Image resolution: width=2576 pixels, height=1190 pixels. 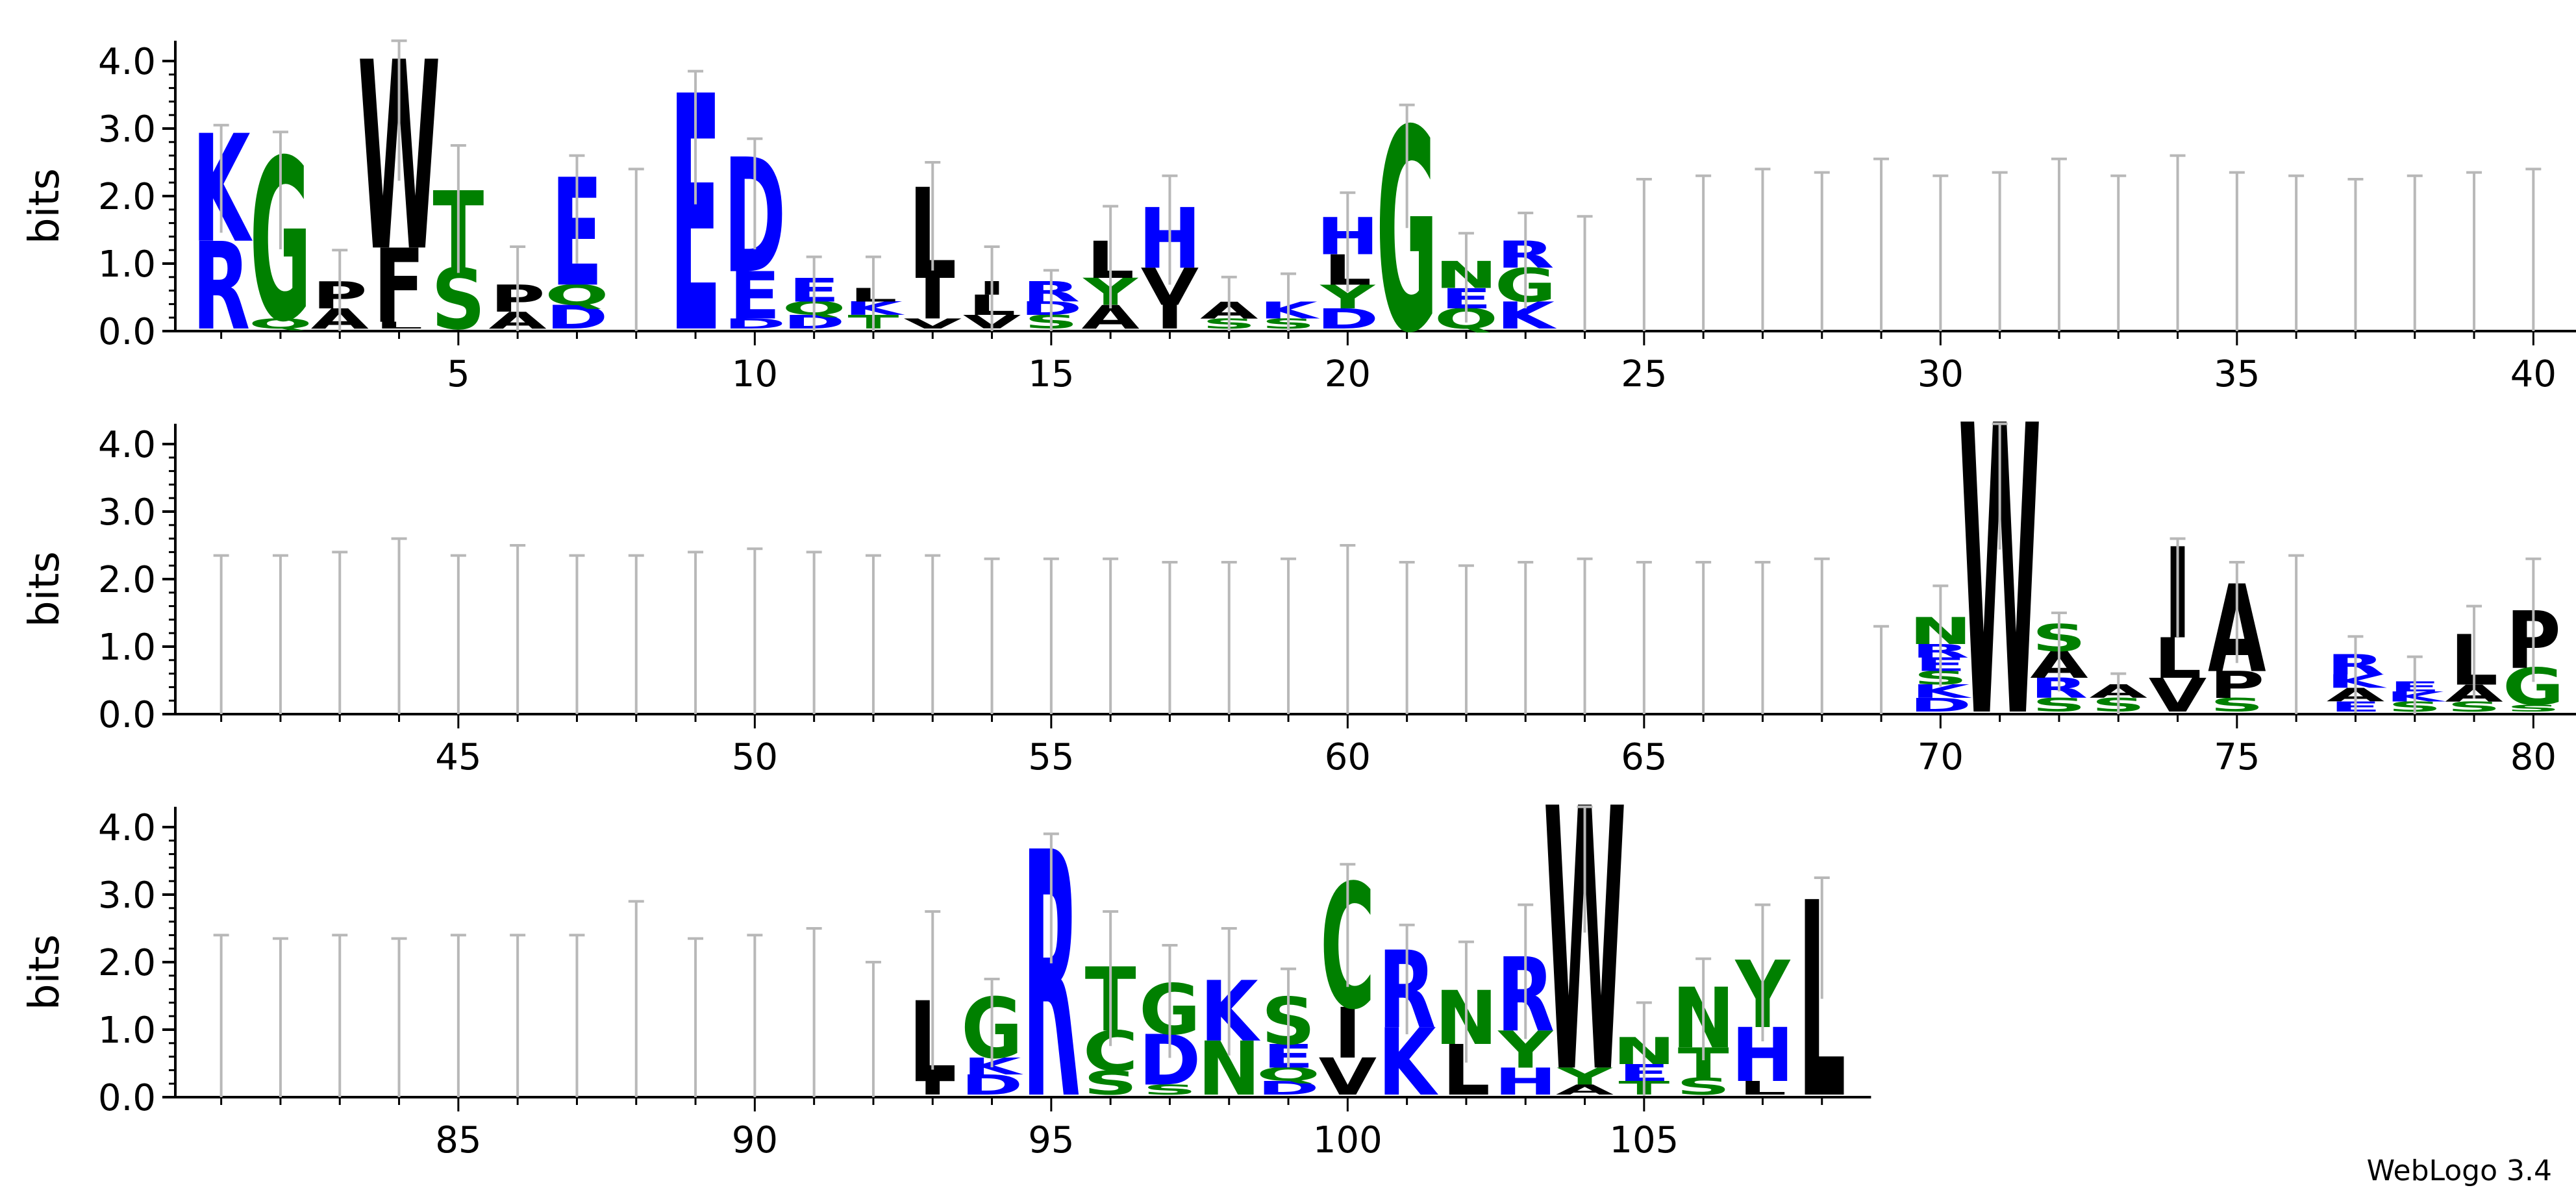 What do you see at coordinates (2237, 374) in the screenshot?
I see `x-tick-label: 35` at bounding box center [2237, 374].